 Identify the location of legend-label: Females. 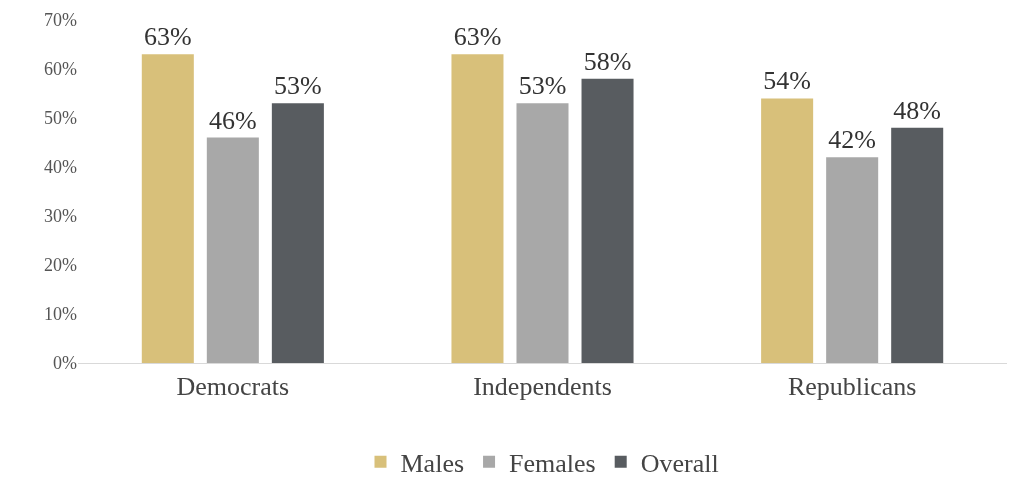
(552, 463).